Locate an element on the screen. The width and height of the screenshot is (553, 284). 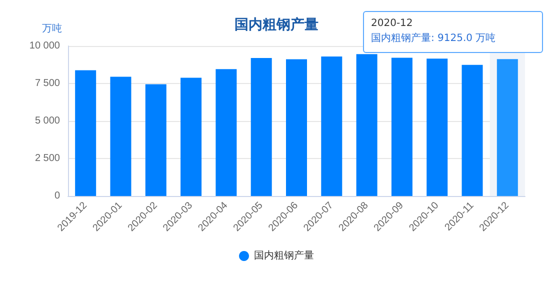
legend-label: 国内粗钢产量 is located at coordinates (284, 256).